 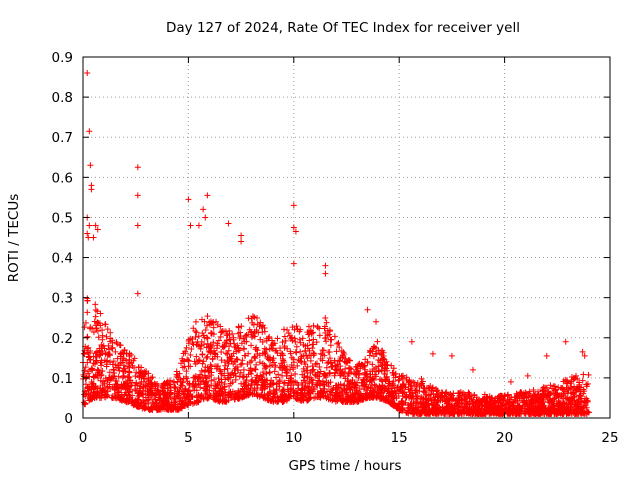 What do you see at coordinates (62, 379) in the screenshot?
I see `y-tick-label: 0.1` at bounding box center [62, 379].